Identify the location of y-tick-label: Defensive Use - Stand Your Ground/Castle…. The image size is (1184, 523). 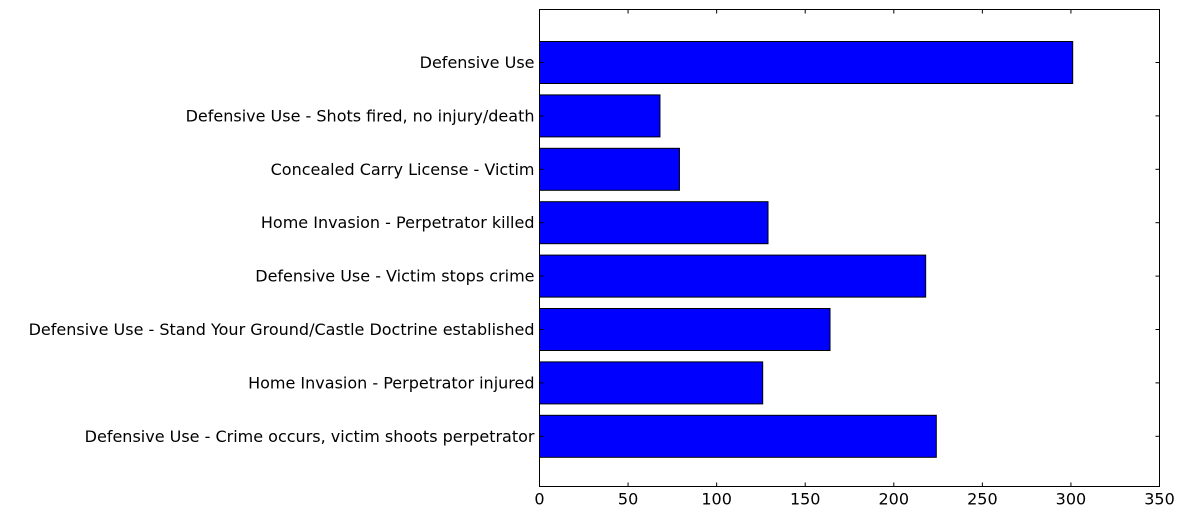
(282, 329).